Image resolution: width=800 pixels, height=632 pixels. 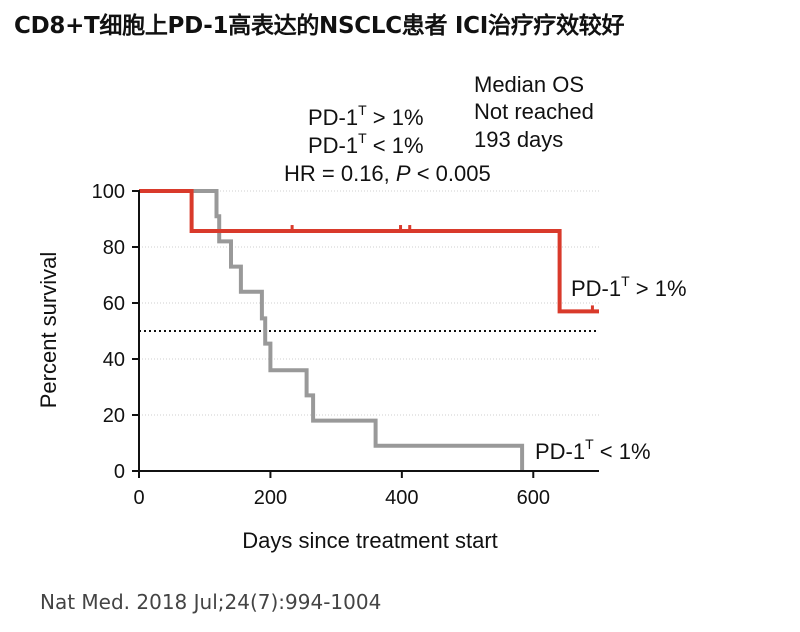 I want to click on legend-median-low: 193 days, so click(x=518, y=139).